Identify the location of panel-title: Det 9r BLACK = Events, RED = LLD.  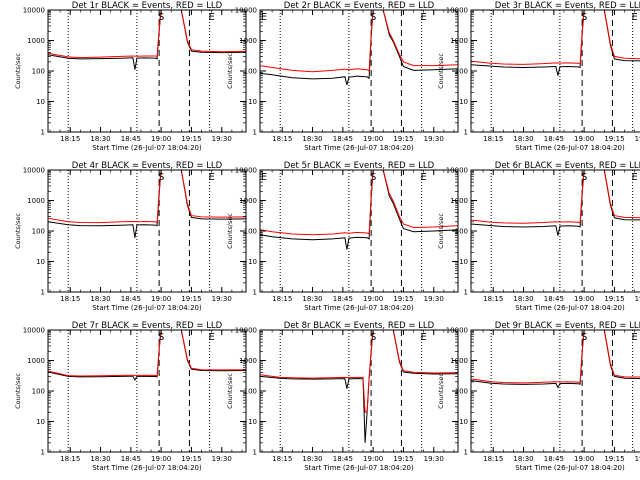
(567, 326).